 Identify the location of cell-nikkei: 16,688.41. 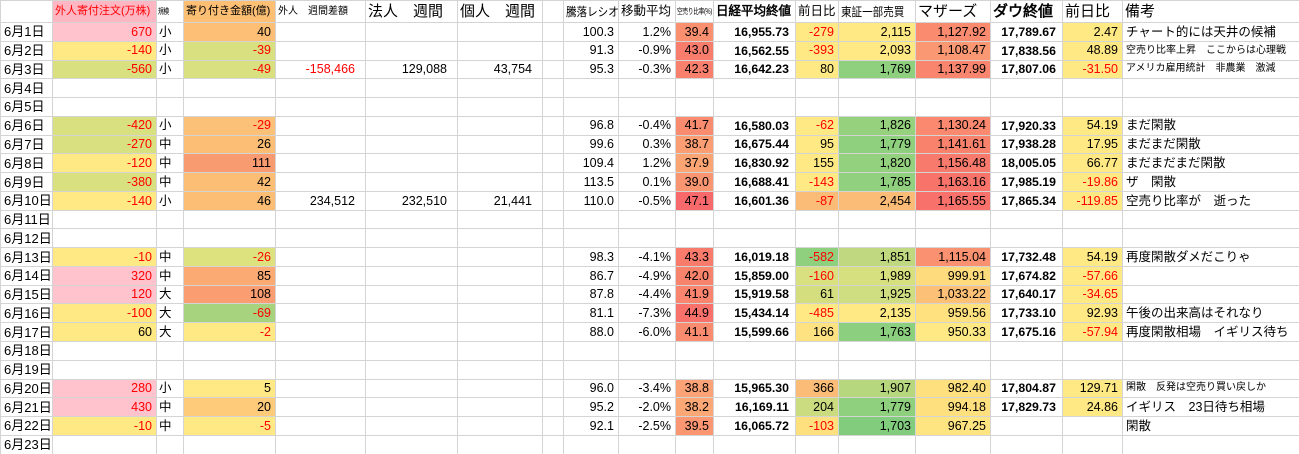
(754, 182).